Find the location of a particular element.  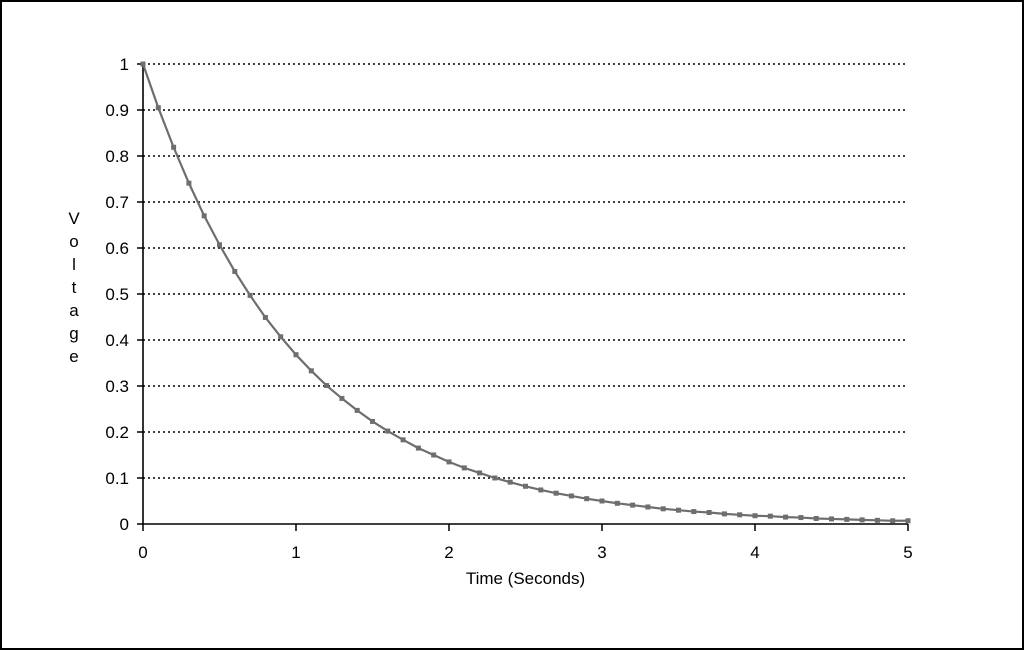

x-tick-label: 5 is located at coordinates (907, 552).